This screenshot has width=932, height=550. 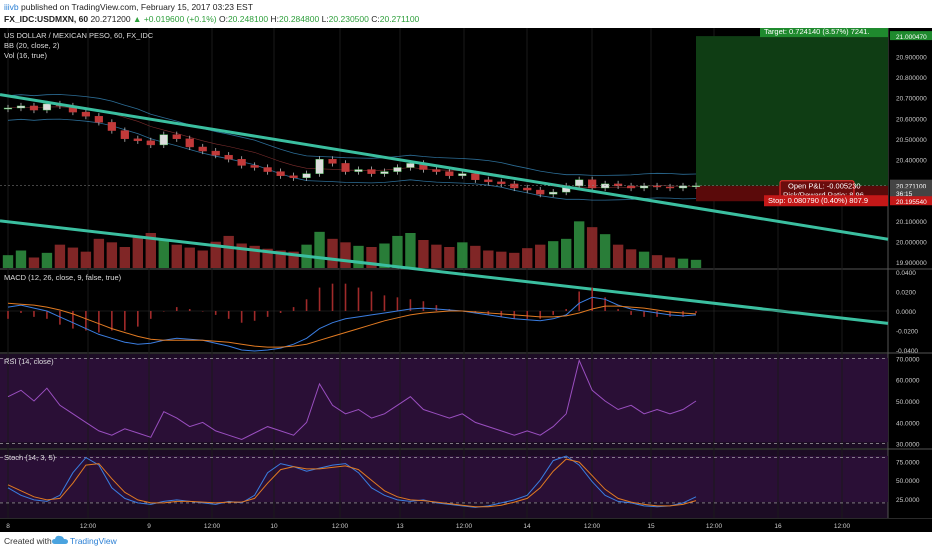 I want to click on macd-axis-tick: -0.0400, so click(x=907, y=351).